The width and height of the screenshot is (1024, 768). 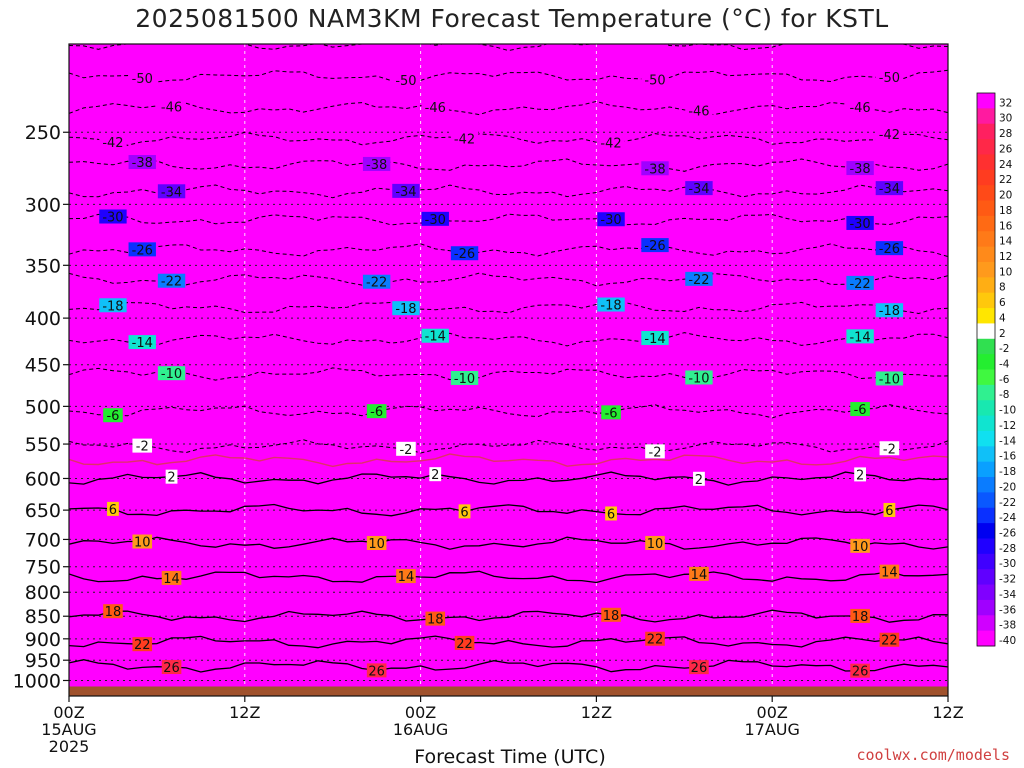 What do you see at coordinates (43, 593) in the screenshot?
I see `y-tick-label: 800` at bounding box center [43, 593].